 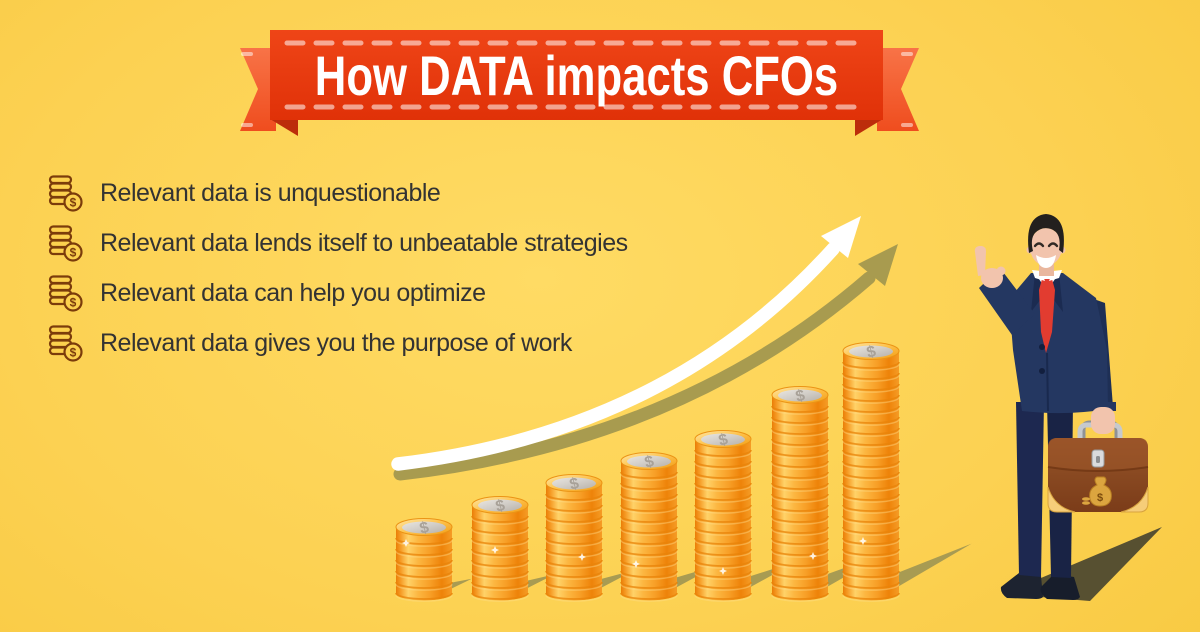 What do you see at coordinates (1047, 284) in the screenshot?
I see `tie-knot` at bounding box center [1047, 284].